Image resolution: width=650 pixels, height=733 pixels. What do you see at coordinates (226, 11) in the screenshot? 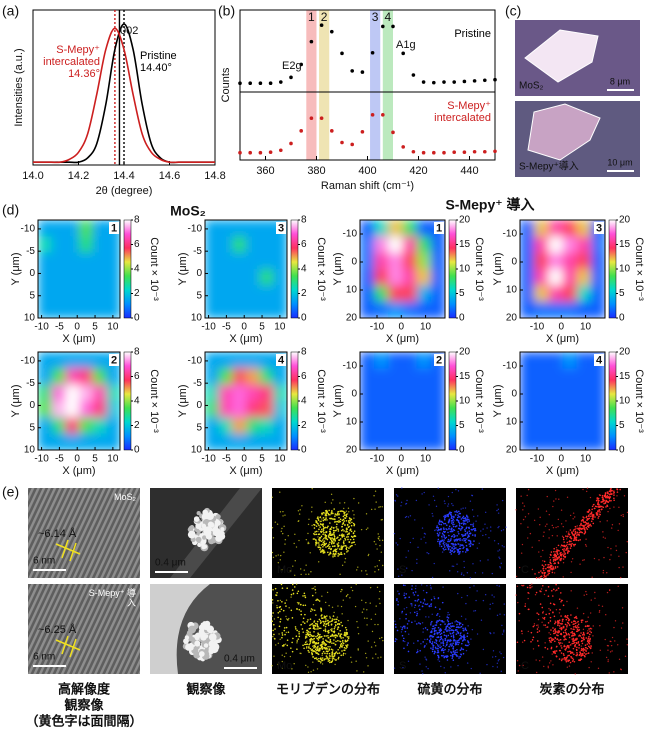
I see `panel-label: (b)` at bounding box center [226, 11].